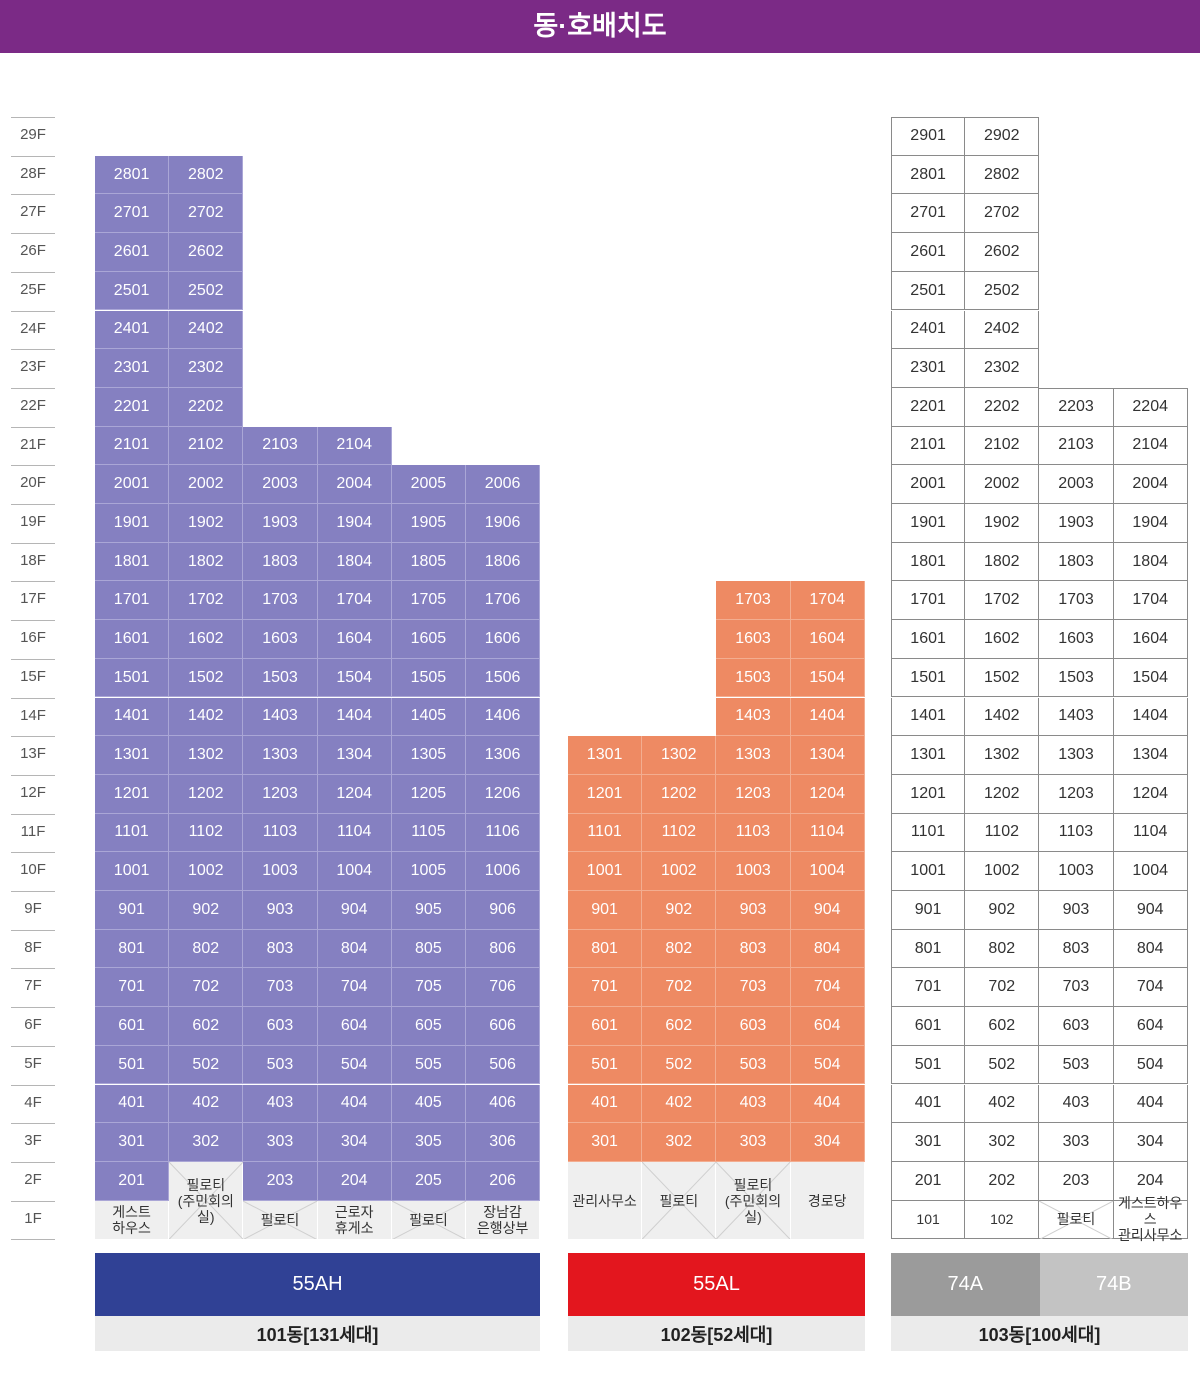 The image size is (1200, 1373). I want to click on unit-b103-2103-label: 2103, so click(1076, 445).